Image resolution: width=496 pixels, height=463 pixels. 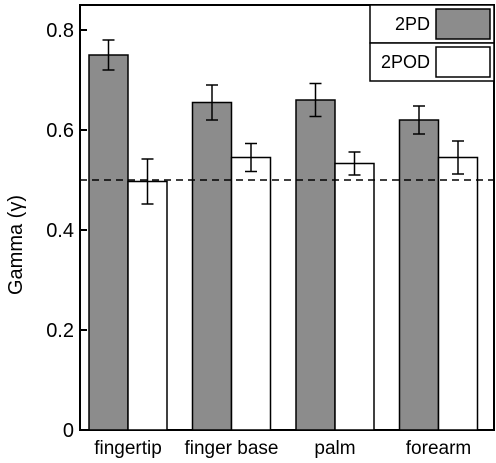 What do you see at coordinates (16, 245) in the screenshot?
I see `y-axis-title: Gamma (γ)` at bounding box center [16, 245].